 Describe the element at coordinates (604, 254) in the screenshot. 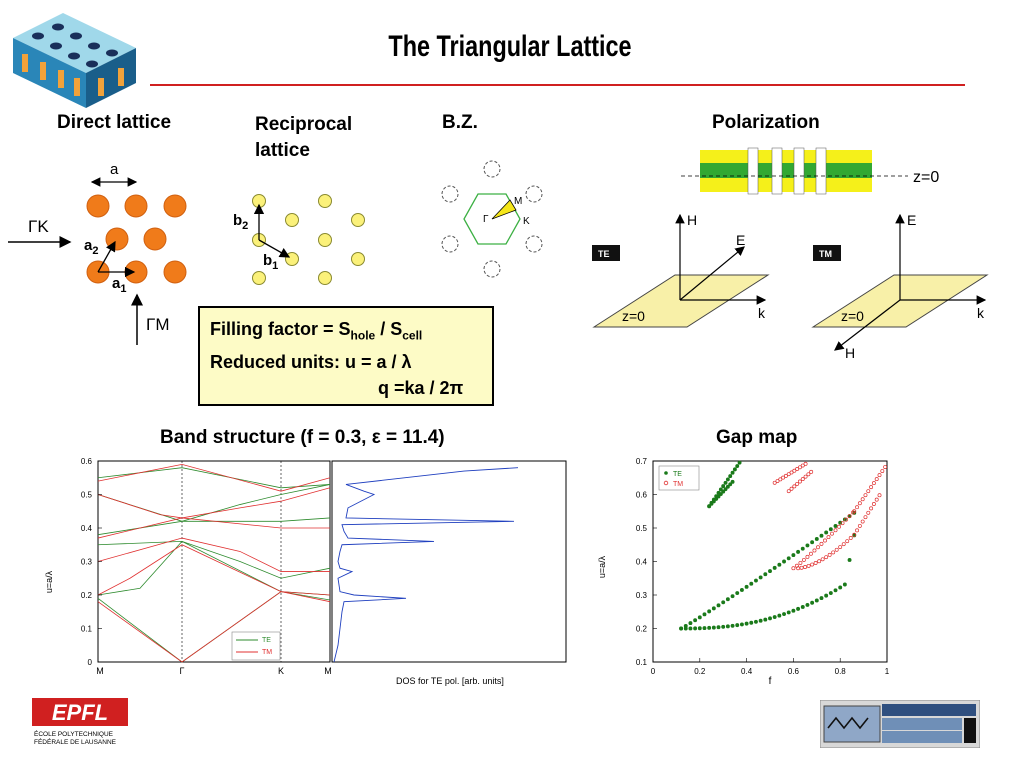

I see `te-badge: TE` at that location.